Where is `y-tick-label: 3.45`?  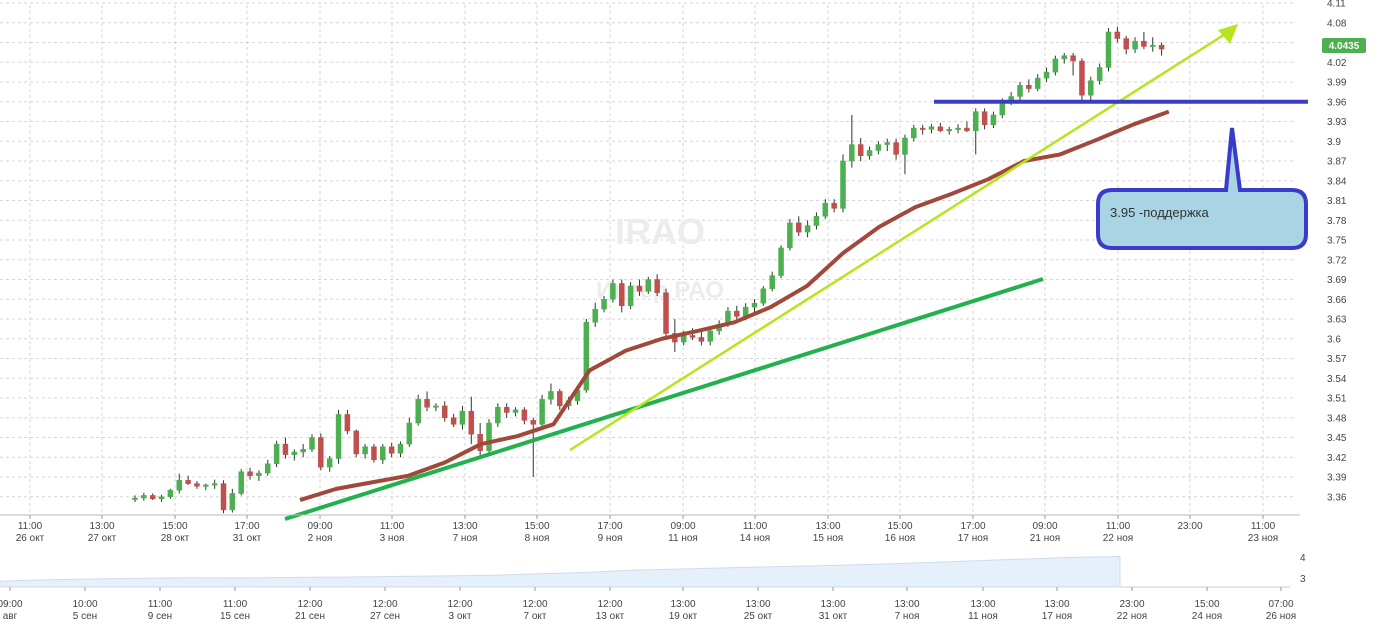
y-tick-label: 3.45 is located at coordinates (1337, 438).